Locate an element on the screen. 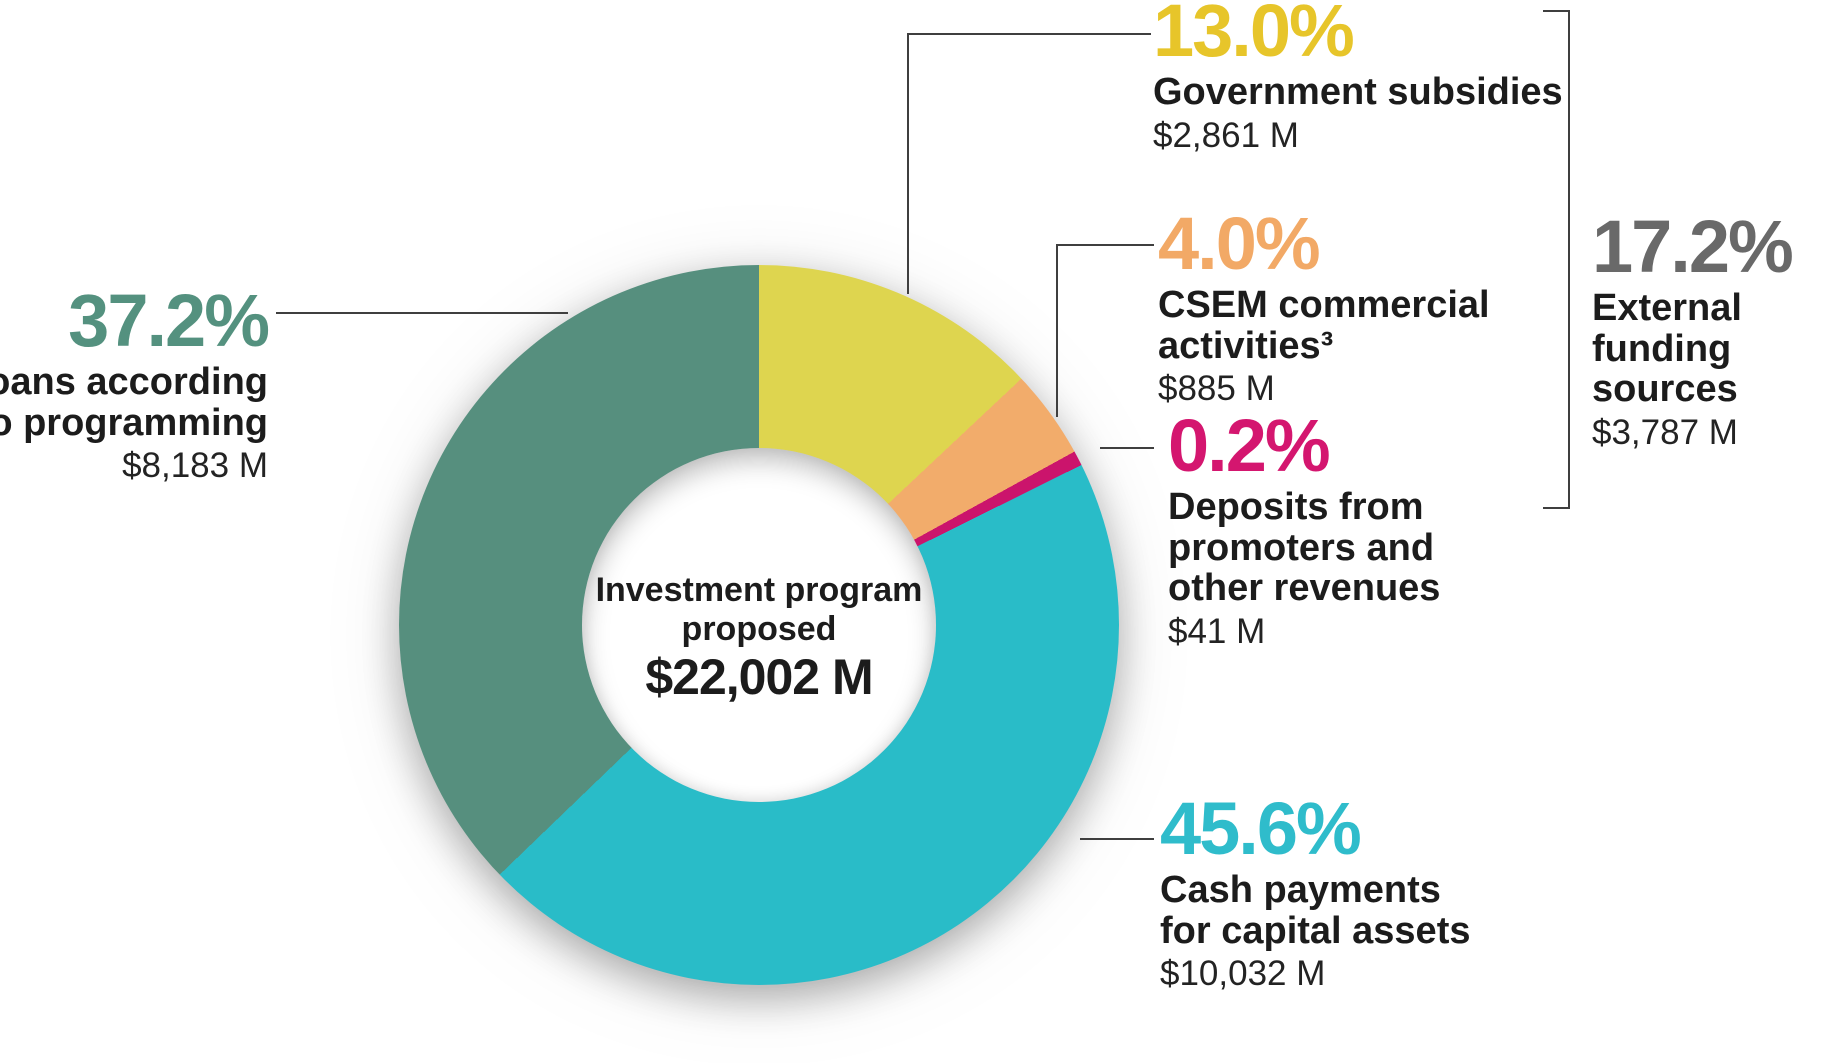  amount-csem-activities: $885 M is located at coordinates (1216, 389).